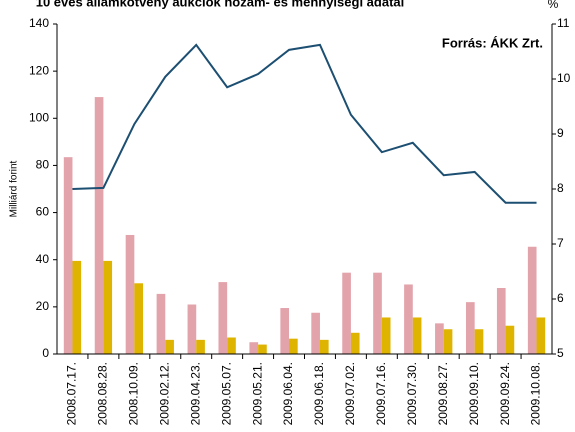  I want to click on y2-tick-label: 8, so click(560, 188).